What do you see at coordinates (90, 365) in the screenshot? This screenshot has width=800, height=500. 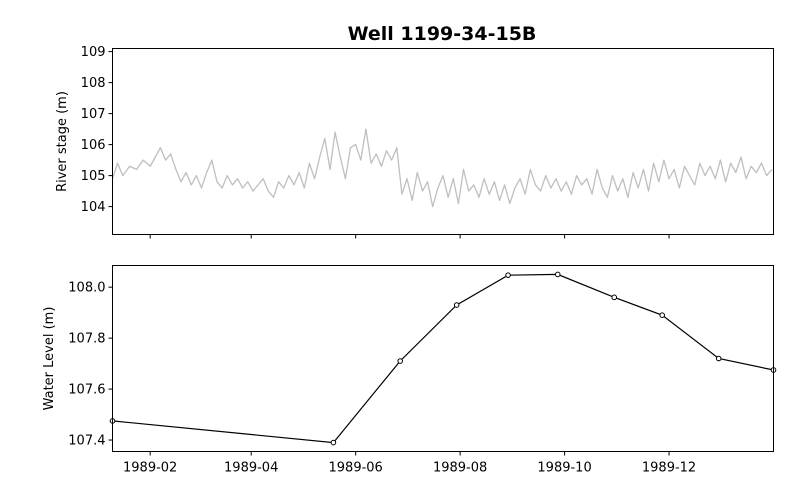 I see `bottom-y-ticks: 107.4 107.6 107.8 108.0` at bounding box center [90, 365].